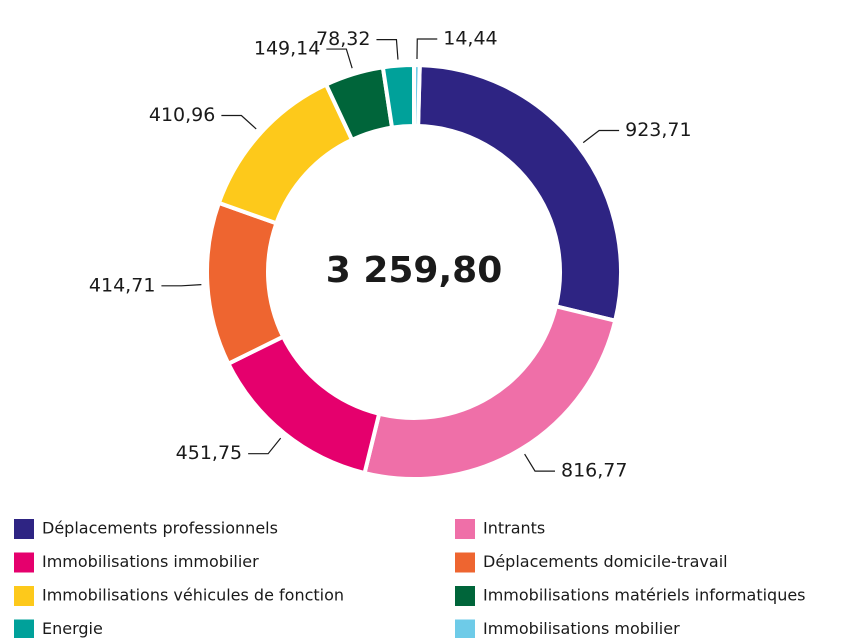  I want to click on legend-label: Déplacements professionnels, so click(160, 528).